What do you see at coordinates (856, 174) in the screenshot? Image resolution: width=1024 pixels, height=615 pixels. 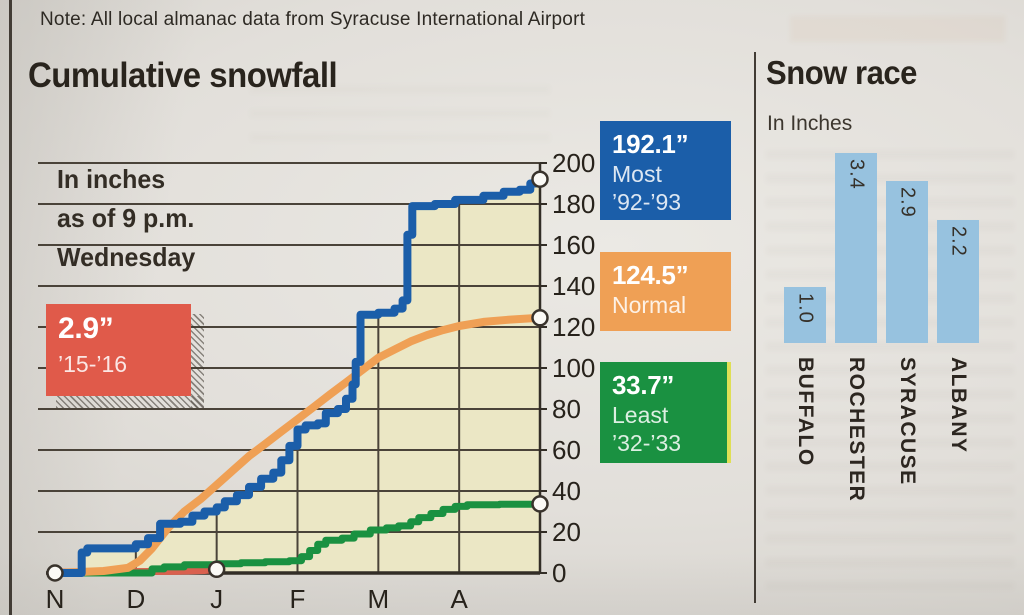 I see `bar-value-label: 3.4` at bounding box center [856, 174].